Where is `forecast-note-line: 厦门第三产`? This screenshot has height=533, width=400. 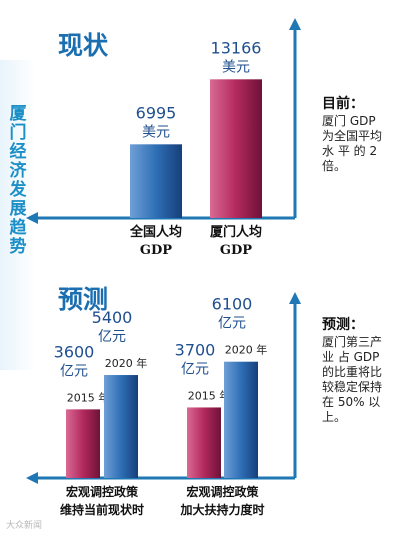 forecast-note-line: 厦门第三产 is located at coordinates (352, 342).